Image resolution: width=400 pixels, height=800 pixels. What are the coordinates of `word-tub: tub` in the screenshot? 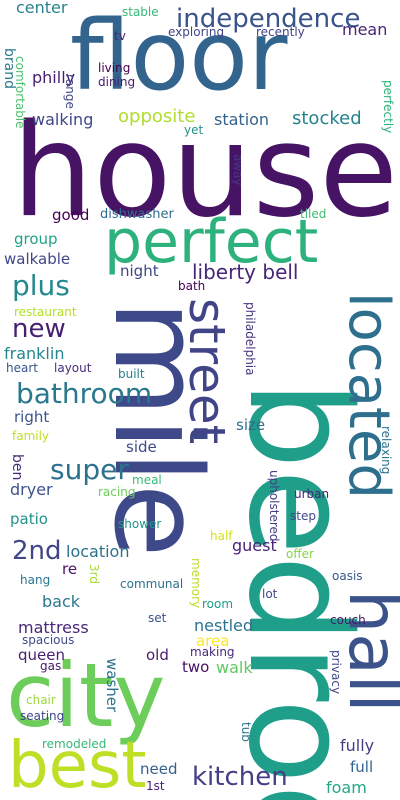 It's located at (246, 732).